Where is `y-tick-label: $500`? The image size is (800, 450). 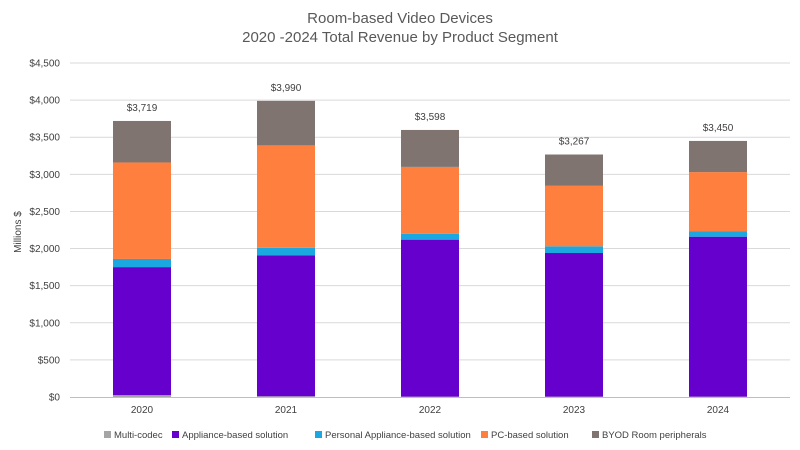 y-tick-label: $500 is located at coordinates (49, 360).